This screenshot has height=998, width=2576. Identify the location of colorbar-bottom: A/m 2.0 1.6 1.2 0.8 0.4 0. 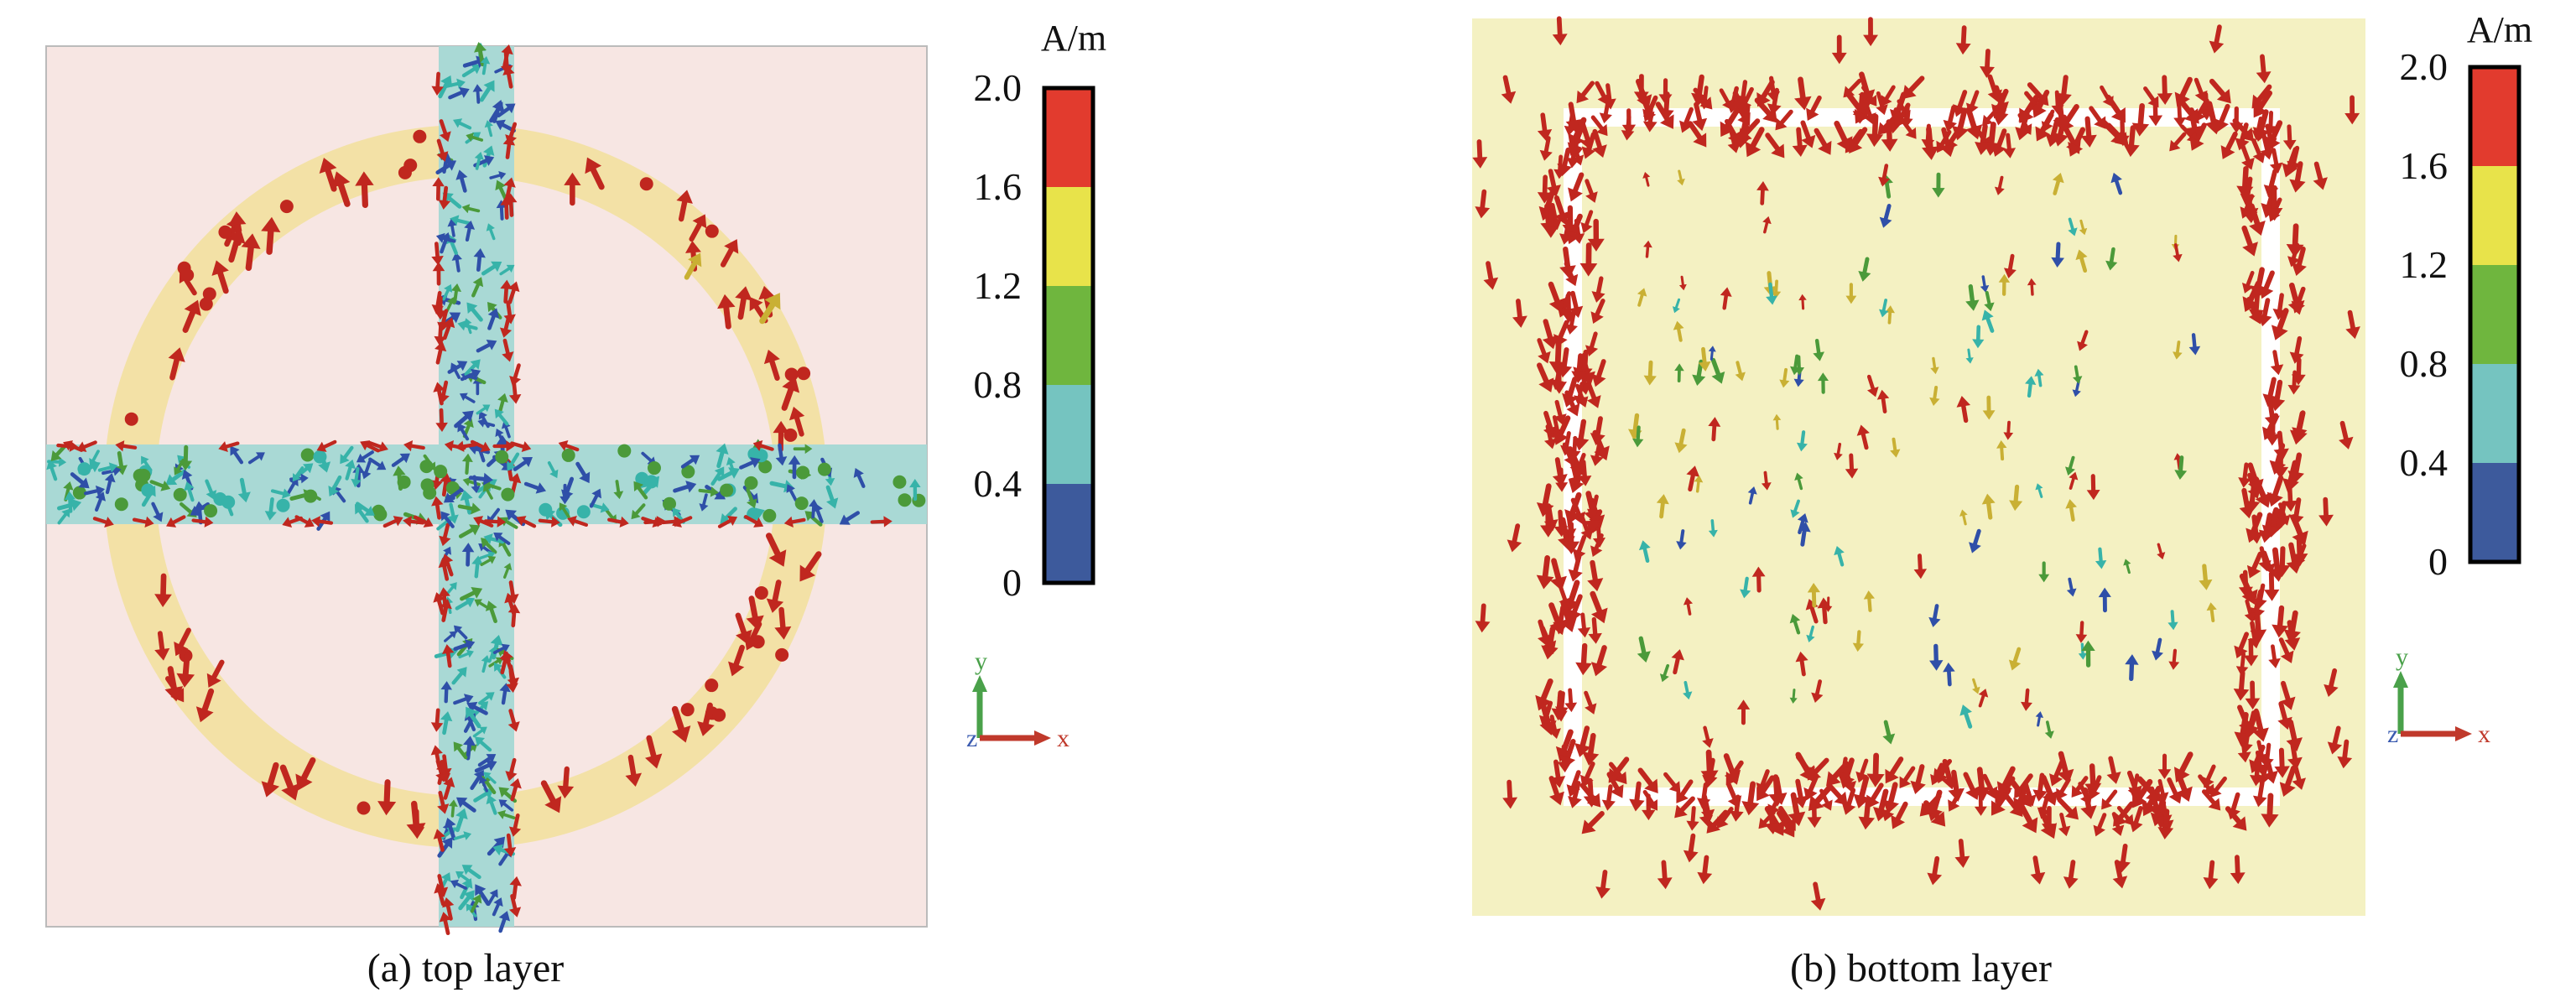
(2466, 296).